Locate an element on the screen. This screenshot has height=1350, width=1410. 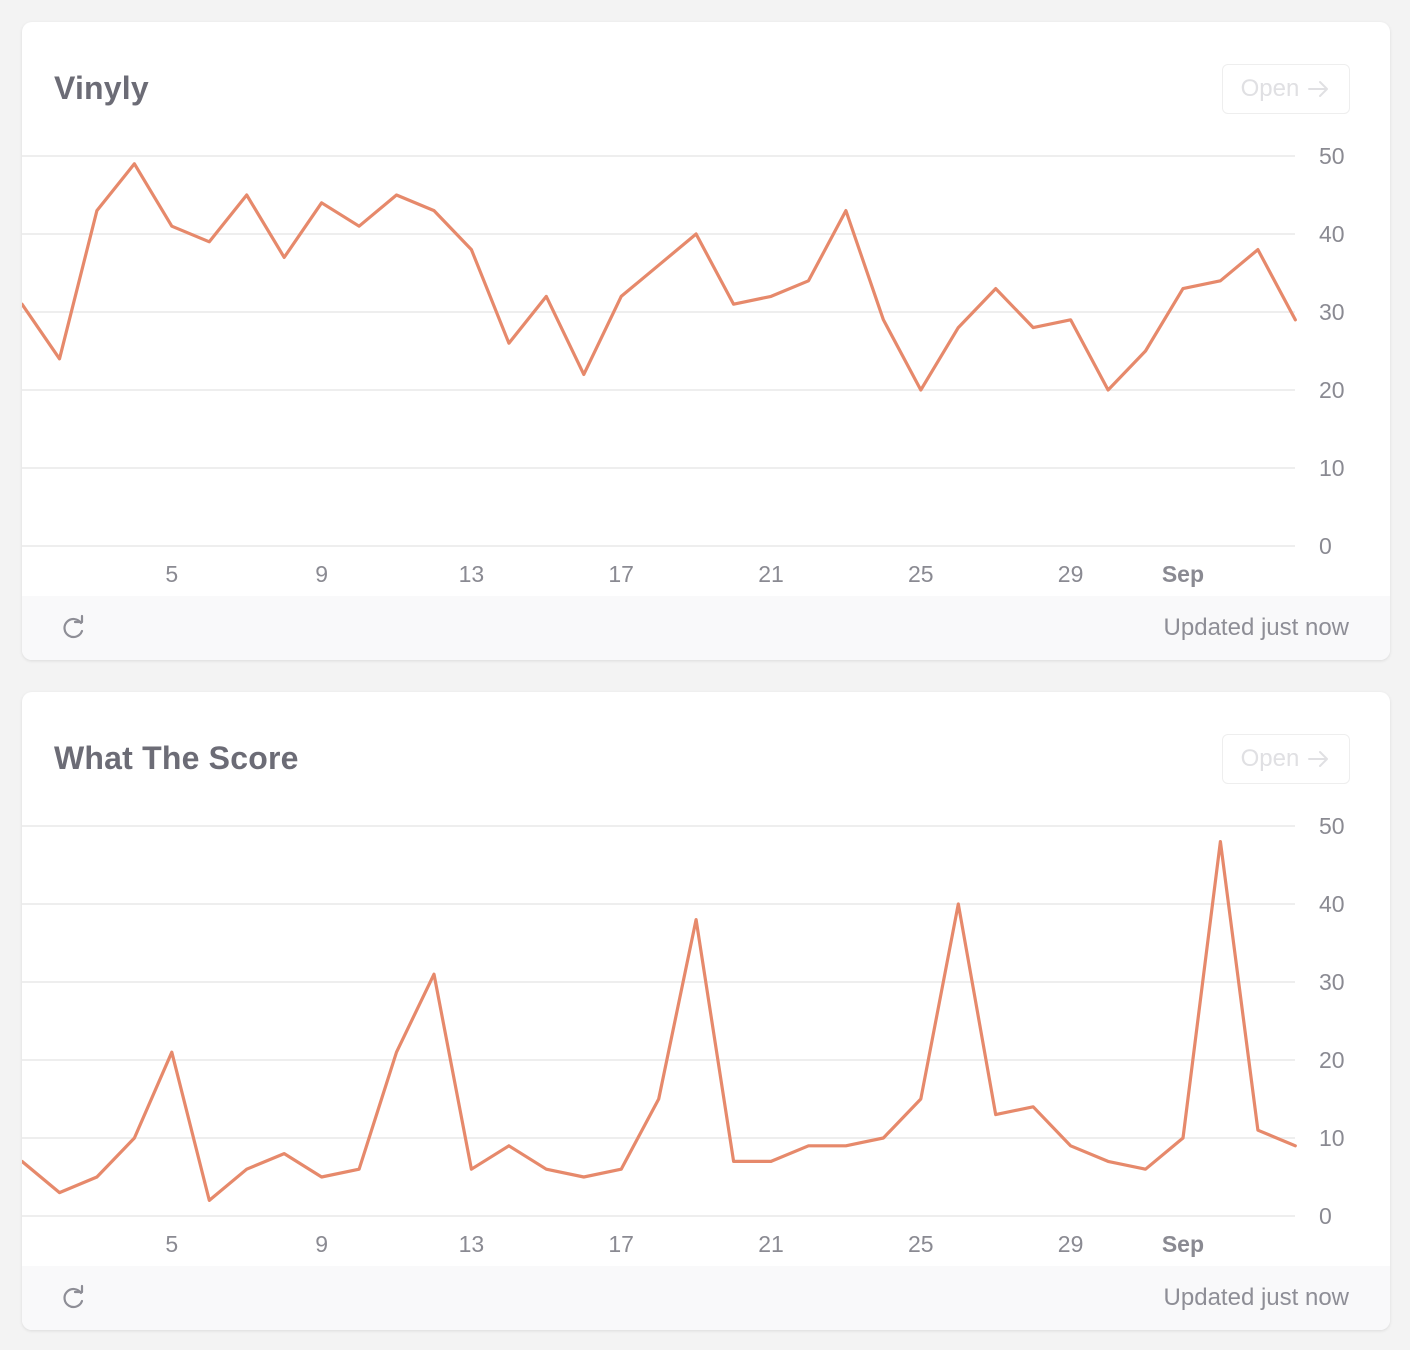
card-title: What The Score is located at coordinates (176, 758).